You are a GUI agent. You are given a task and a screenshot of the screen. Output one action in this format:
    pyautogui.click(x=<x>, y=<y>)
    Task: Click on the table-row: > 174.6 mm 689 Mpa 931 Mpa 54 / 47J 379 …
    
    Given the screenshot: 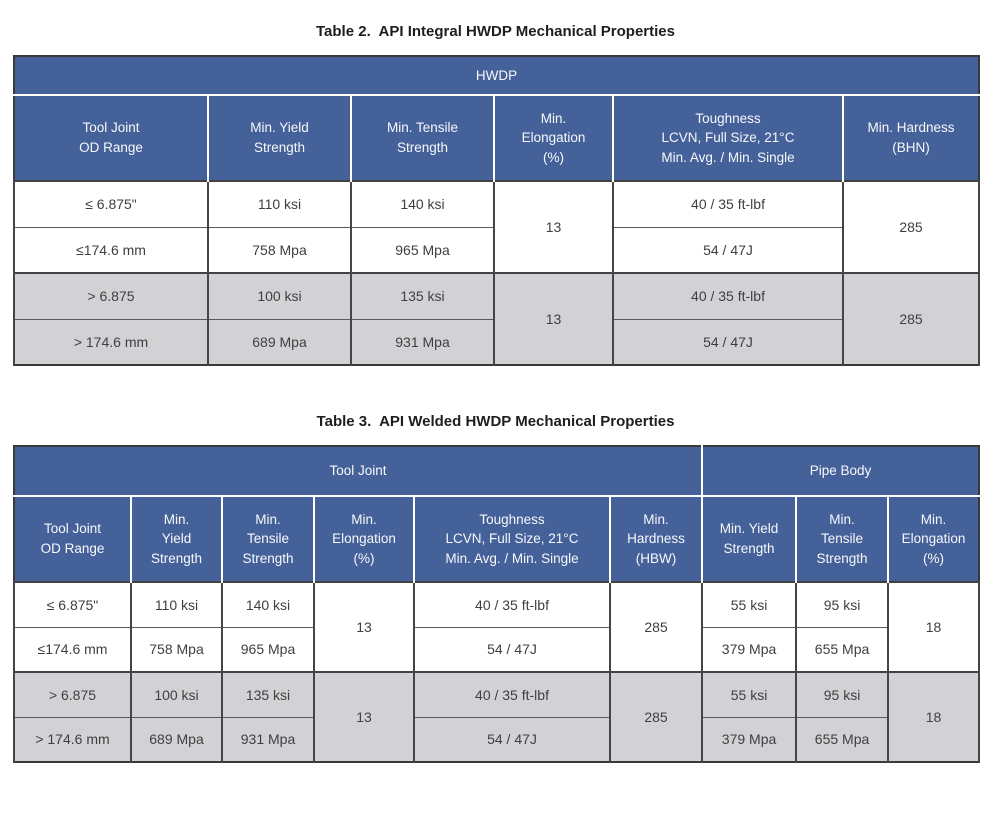 What is the action you would take?
    pyautogui.click(x=496, y=739)
    